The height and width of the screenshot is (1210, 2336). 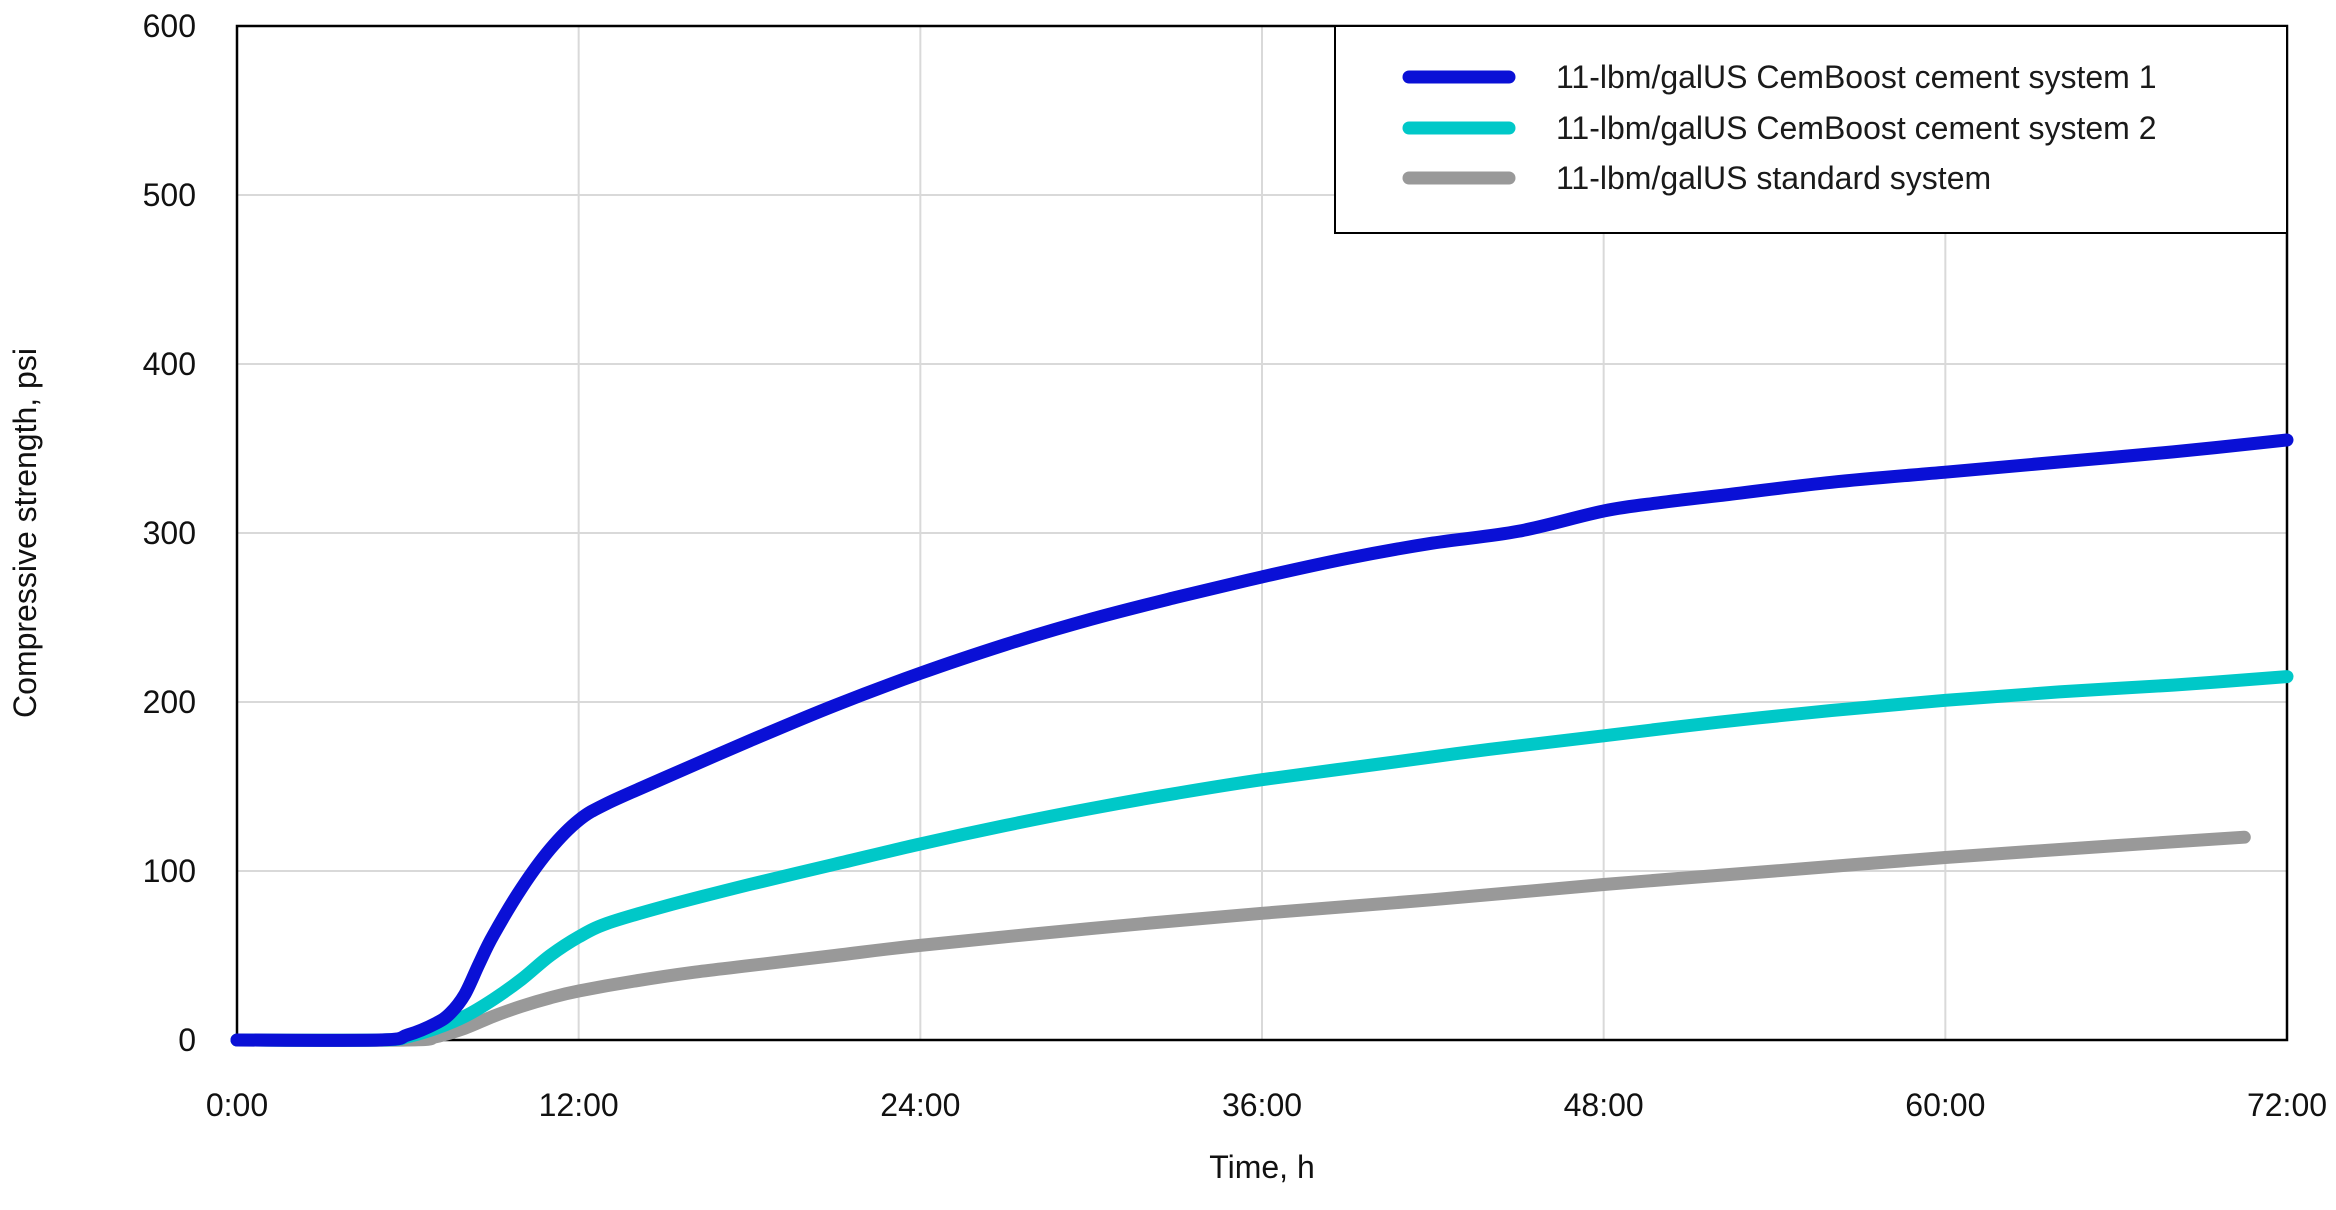 I want to click on y-tick-label: 0, so click(x=187, y=1040).